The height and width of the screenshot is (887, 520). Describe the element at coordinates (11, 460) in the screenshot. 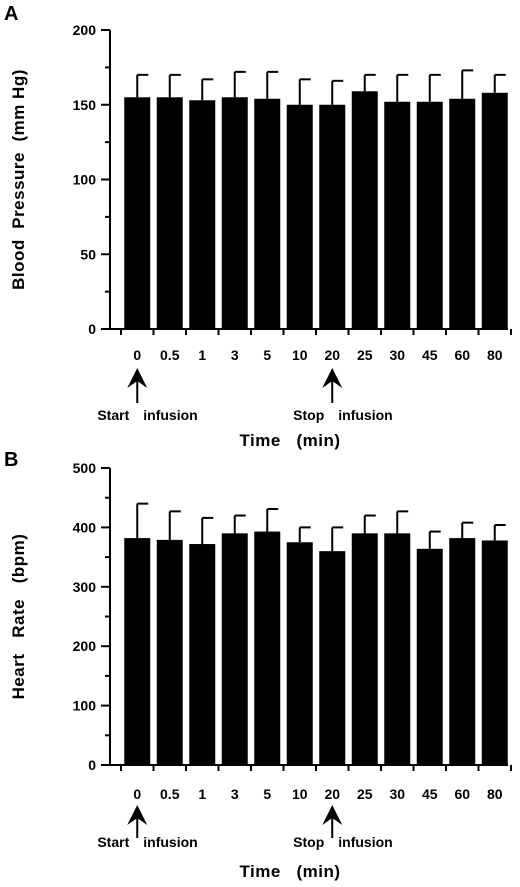

I see `panel-letter: B` at that location.